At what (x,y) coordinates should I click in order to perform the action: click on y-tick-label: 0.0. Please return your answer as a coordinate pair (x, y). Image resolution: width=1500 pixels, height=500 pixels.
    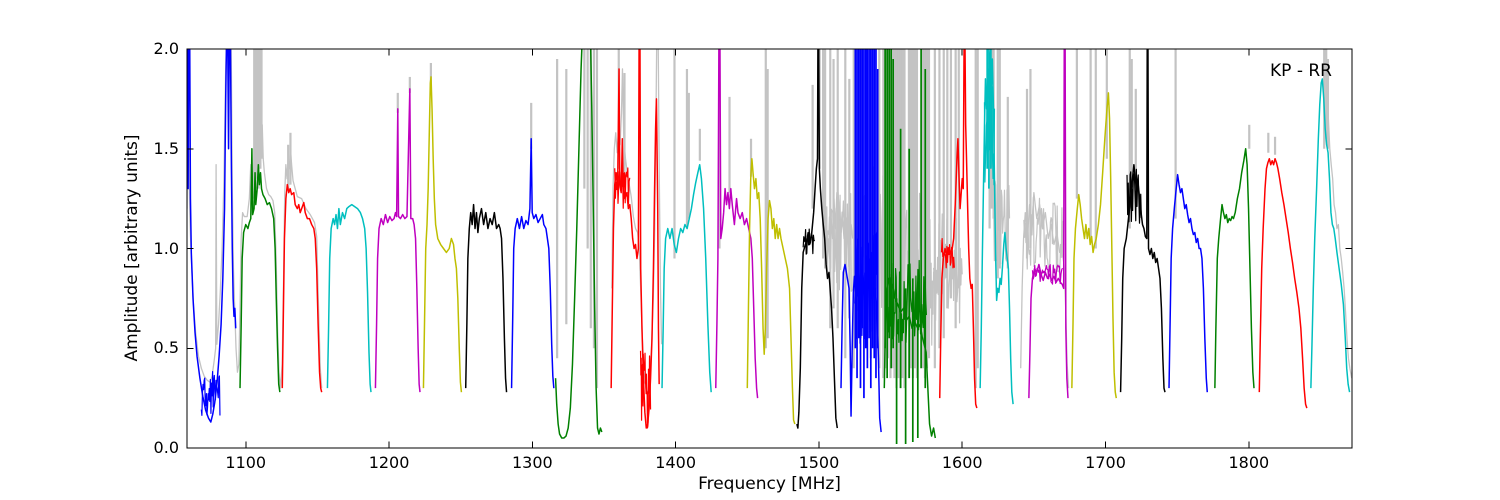
    Looking at the image, I should click on (166, 447).